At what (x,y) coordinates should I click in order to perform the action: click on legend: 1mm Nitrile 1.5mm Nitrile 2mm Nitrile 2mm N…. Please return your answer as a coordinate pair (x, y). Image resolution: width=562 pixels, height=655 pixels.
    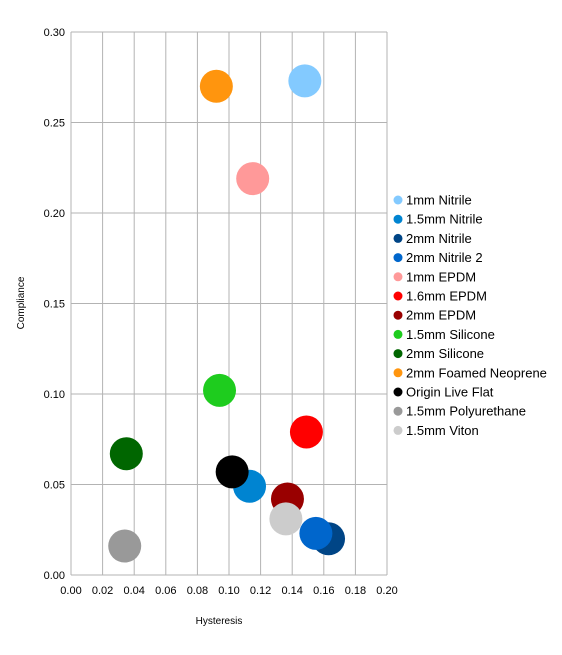
    Looking at the image, I should click on (470, 315).